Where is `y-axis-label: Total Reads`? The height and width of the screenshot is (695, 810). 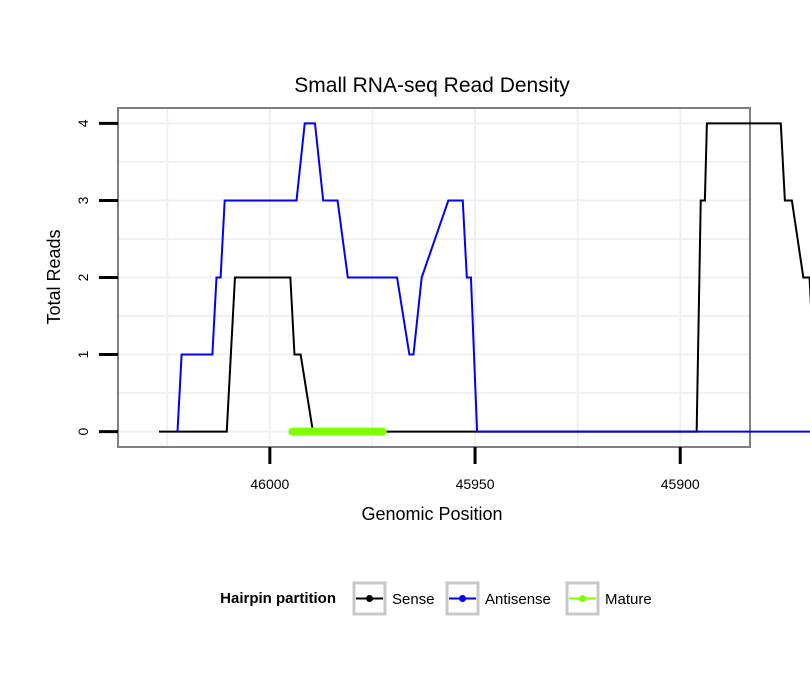 y-axis-label: Total Reads is located at coordinates (54, 276).